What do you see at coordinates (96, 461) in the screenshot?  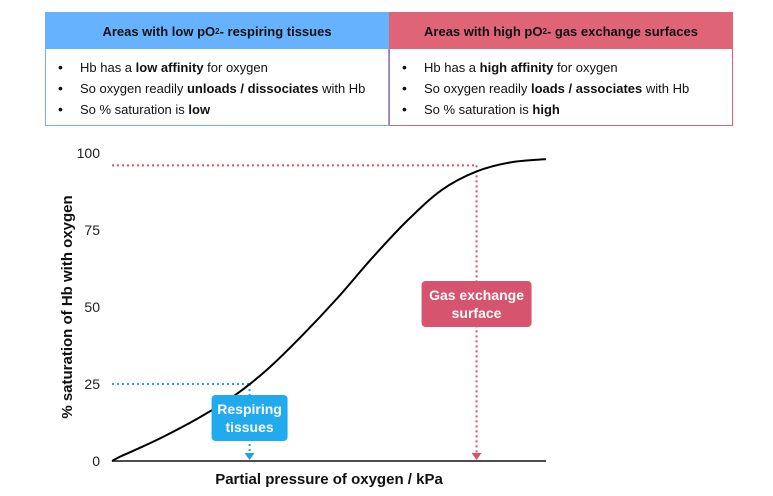 I see `y-tick-label: 0` at bounding box center [96, 461].